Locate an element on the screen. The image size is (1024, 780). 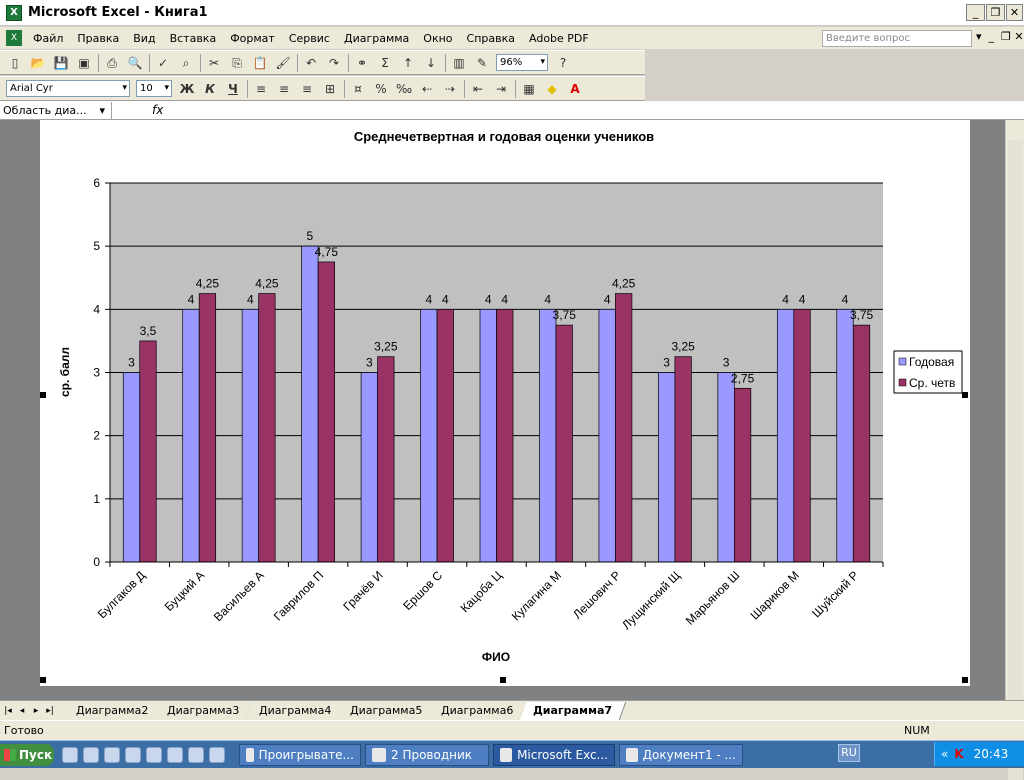
prev-sheet-icon: ◂ is located at coordinates (22, 710).